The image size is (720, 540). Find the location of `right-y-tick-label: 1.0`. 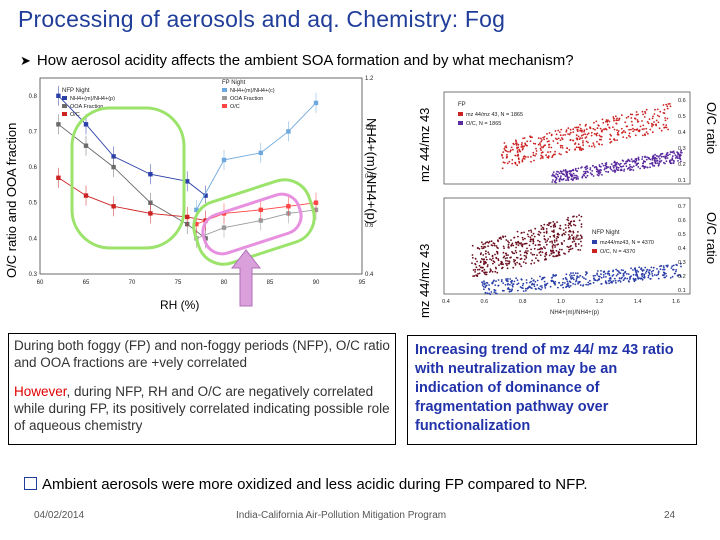

right-y-tick-label: 1.0 is located at coordinates (369, 128).